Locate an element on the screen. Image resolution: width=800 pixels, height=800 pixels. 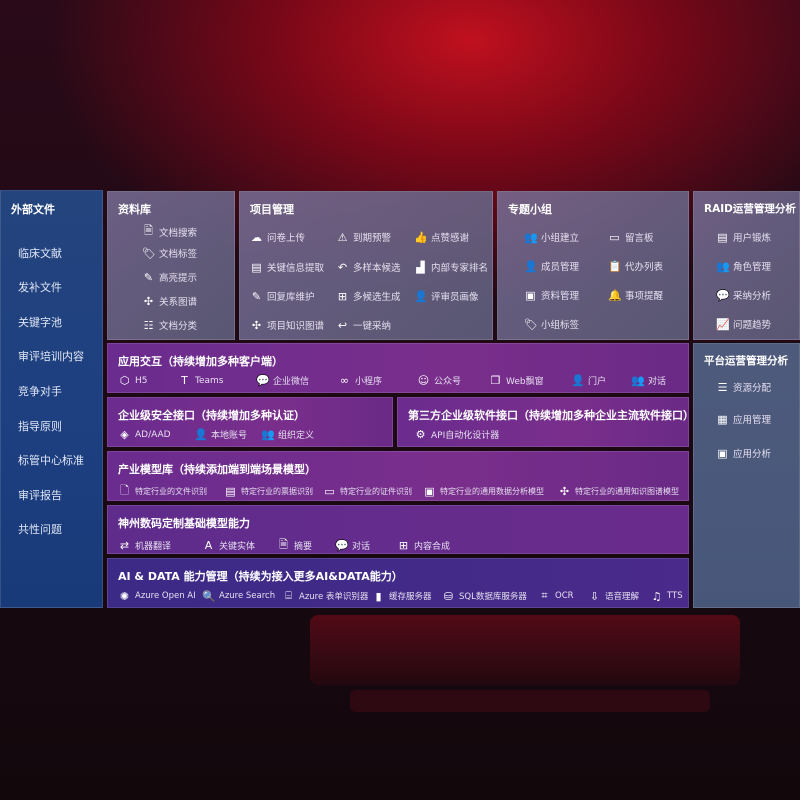
project-item: 👤 评审员画像 is located at coordinates (446, 296).